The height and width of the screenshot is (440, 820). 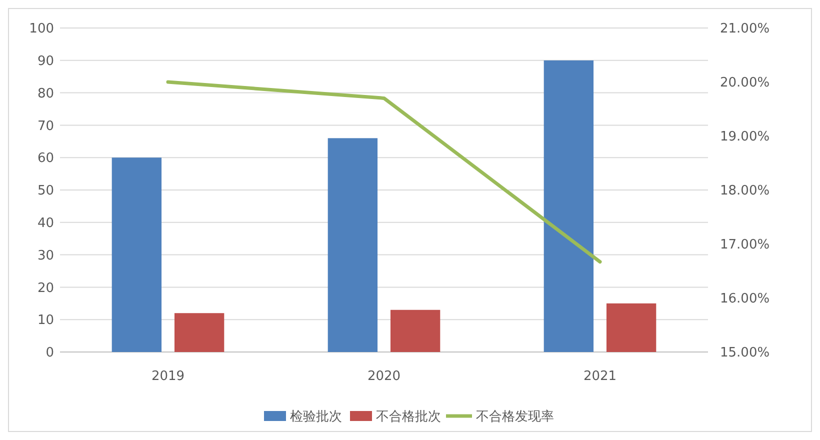 I want to click on y-tick-label: 60, so click(x=45, y=158).